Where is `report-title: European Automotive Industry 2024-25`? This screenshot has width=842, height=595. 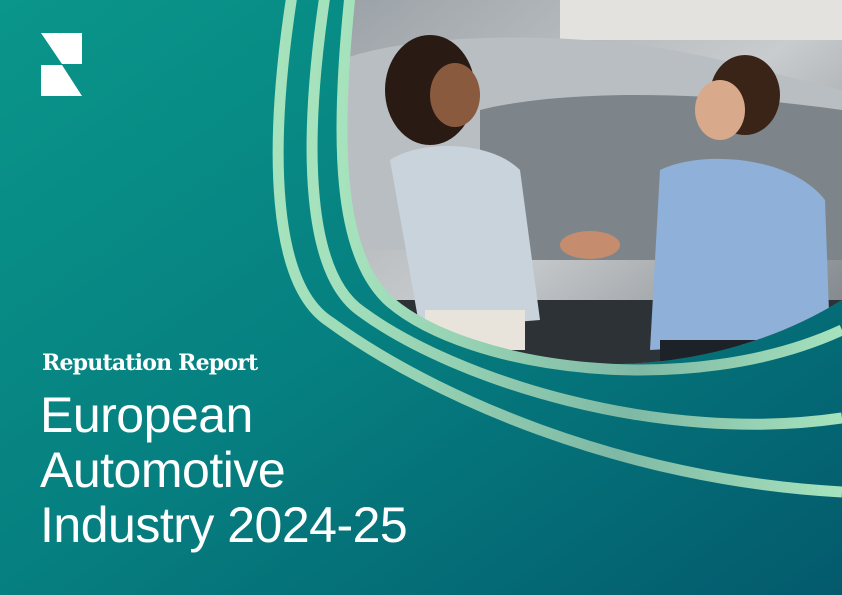 report-title: European Automotive Industry 2024-25 is located at coordinates (224, 470).